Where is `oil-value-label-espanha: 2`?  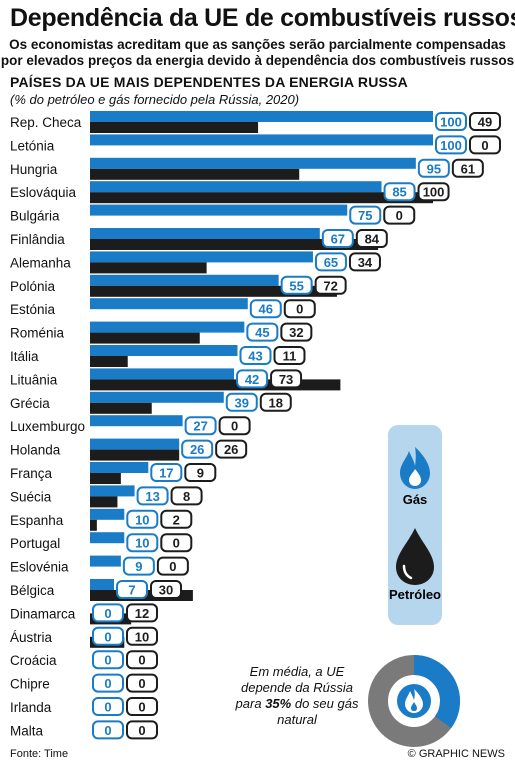 oil-value-label-espanha: 2 is located at coordinates (176, 519).